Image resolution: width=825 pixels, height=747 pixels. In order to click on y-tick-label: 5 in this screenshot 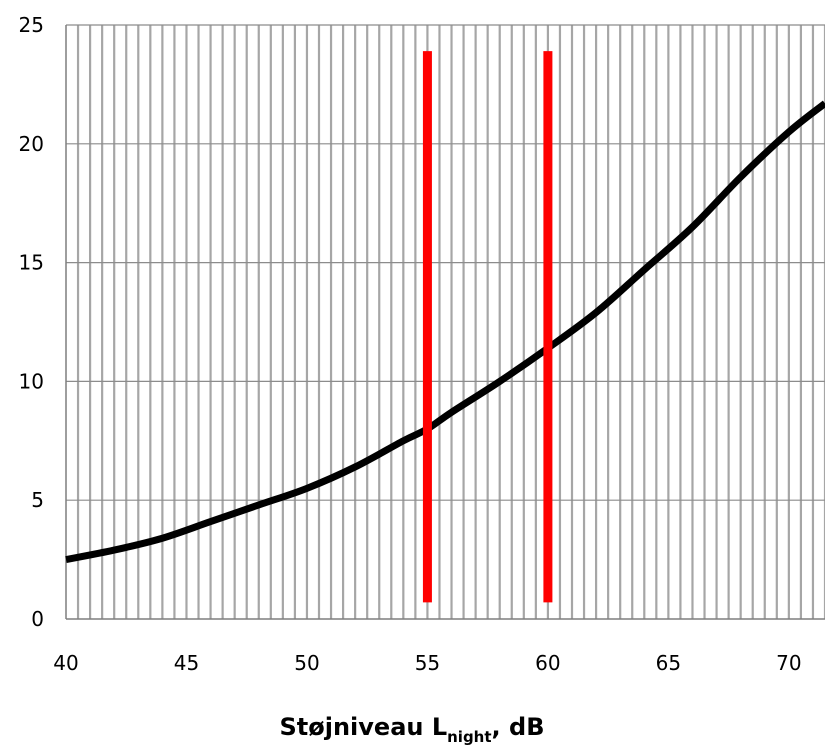, I will do `click(37, 500)`.